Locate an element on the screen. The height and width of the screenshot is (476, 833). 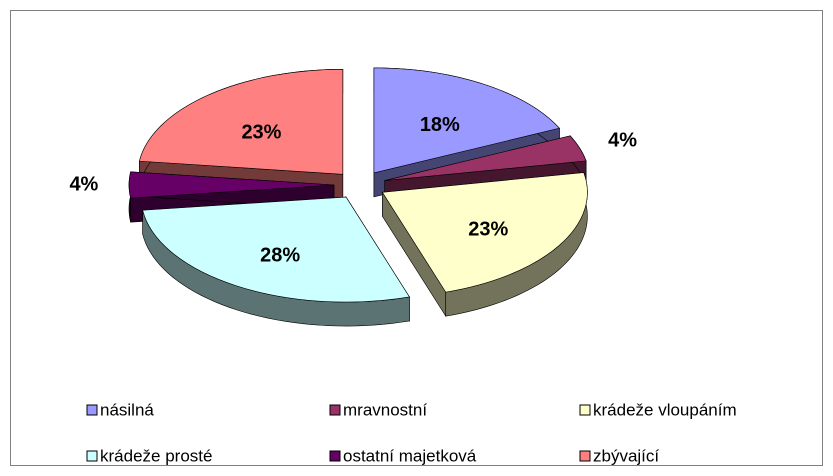
legend-label: mravnostní is located at coordinates (385, 409).